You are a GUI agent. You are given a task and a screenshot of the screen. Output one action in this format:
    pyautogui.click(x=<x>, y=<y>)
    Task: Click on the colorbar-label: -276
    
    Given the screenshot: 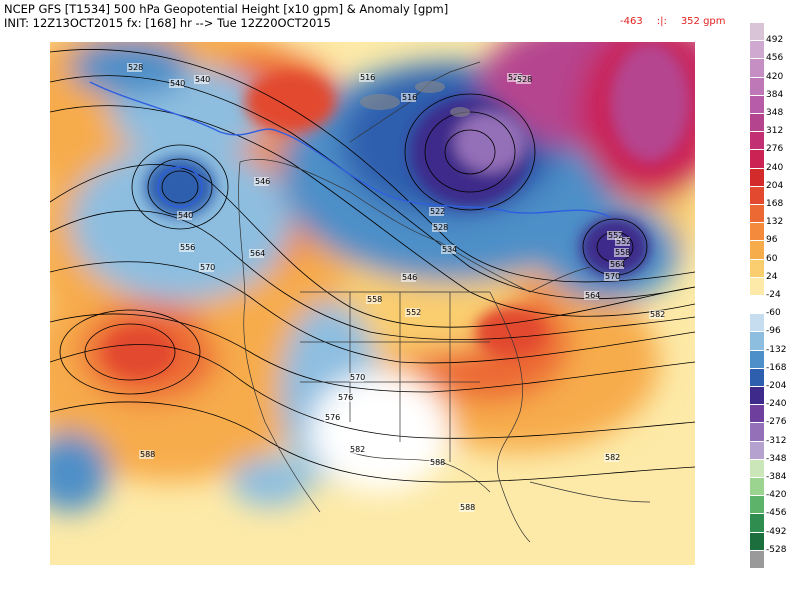 What is the action you would take?
    pyautogui.click(x=776, y=422)
    